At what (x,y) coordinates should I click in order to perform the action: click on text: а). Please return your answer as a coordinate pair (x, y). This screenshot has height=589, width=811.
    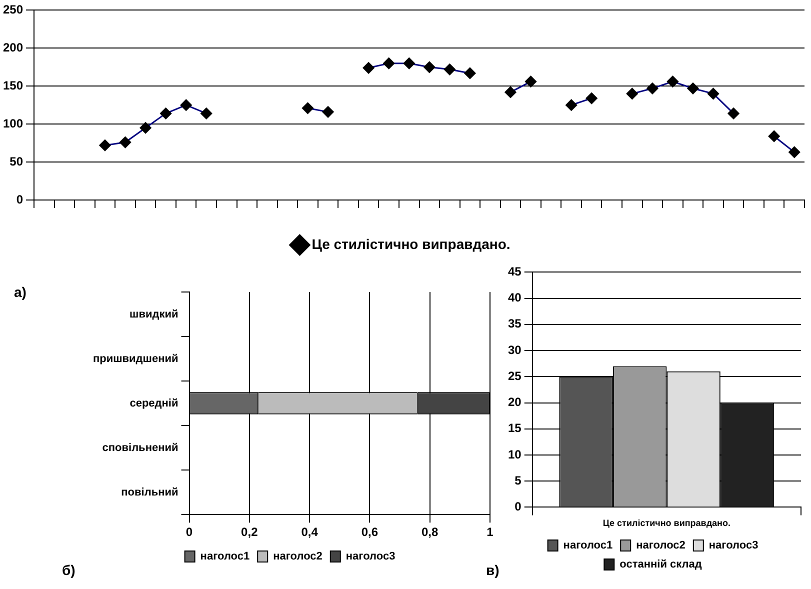
    Looking at the image, I should click on (20, 292).